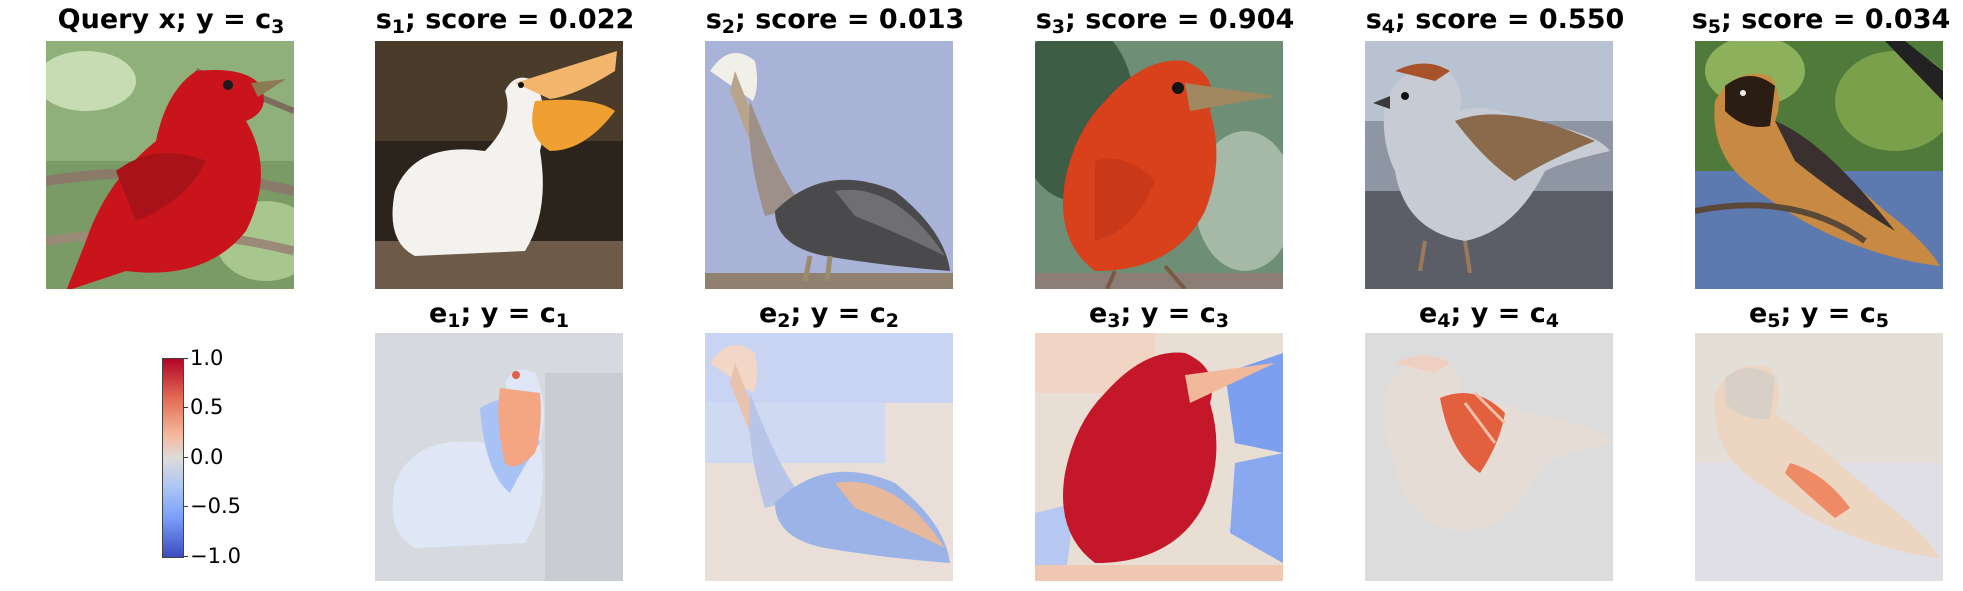 Image resolution: width=1963 pixels, height=591 pixels. What do you see at coordinates (1165, 21) in the screenshot?
I see `support-3-title: s3; score = 0.904` at bounding box center [1165, 21].